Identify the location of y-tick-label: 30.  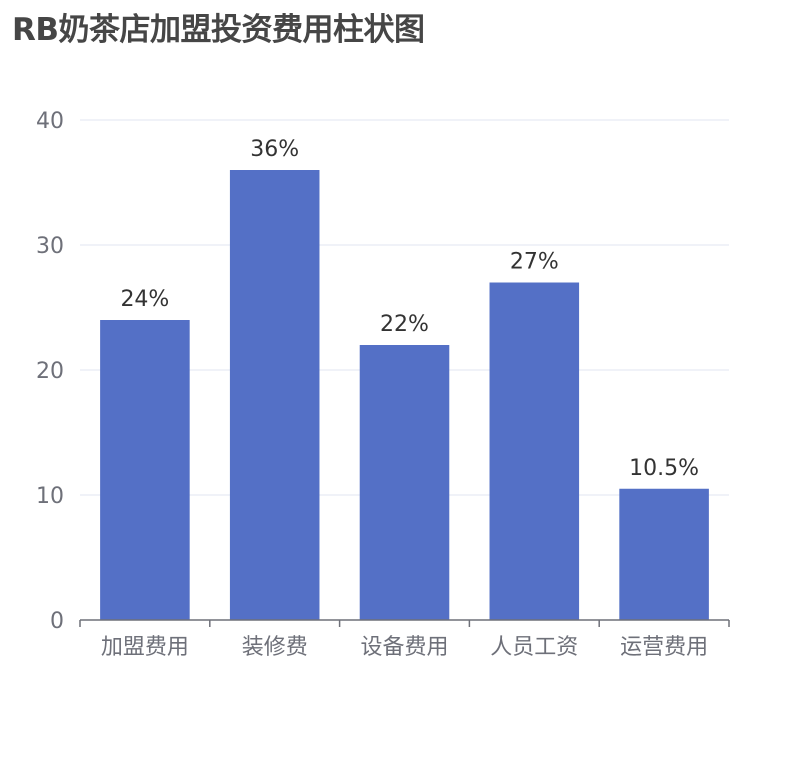
(50, 246).